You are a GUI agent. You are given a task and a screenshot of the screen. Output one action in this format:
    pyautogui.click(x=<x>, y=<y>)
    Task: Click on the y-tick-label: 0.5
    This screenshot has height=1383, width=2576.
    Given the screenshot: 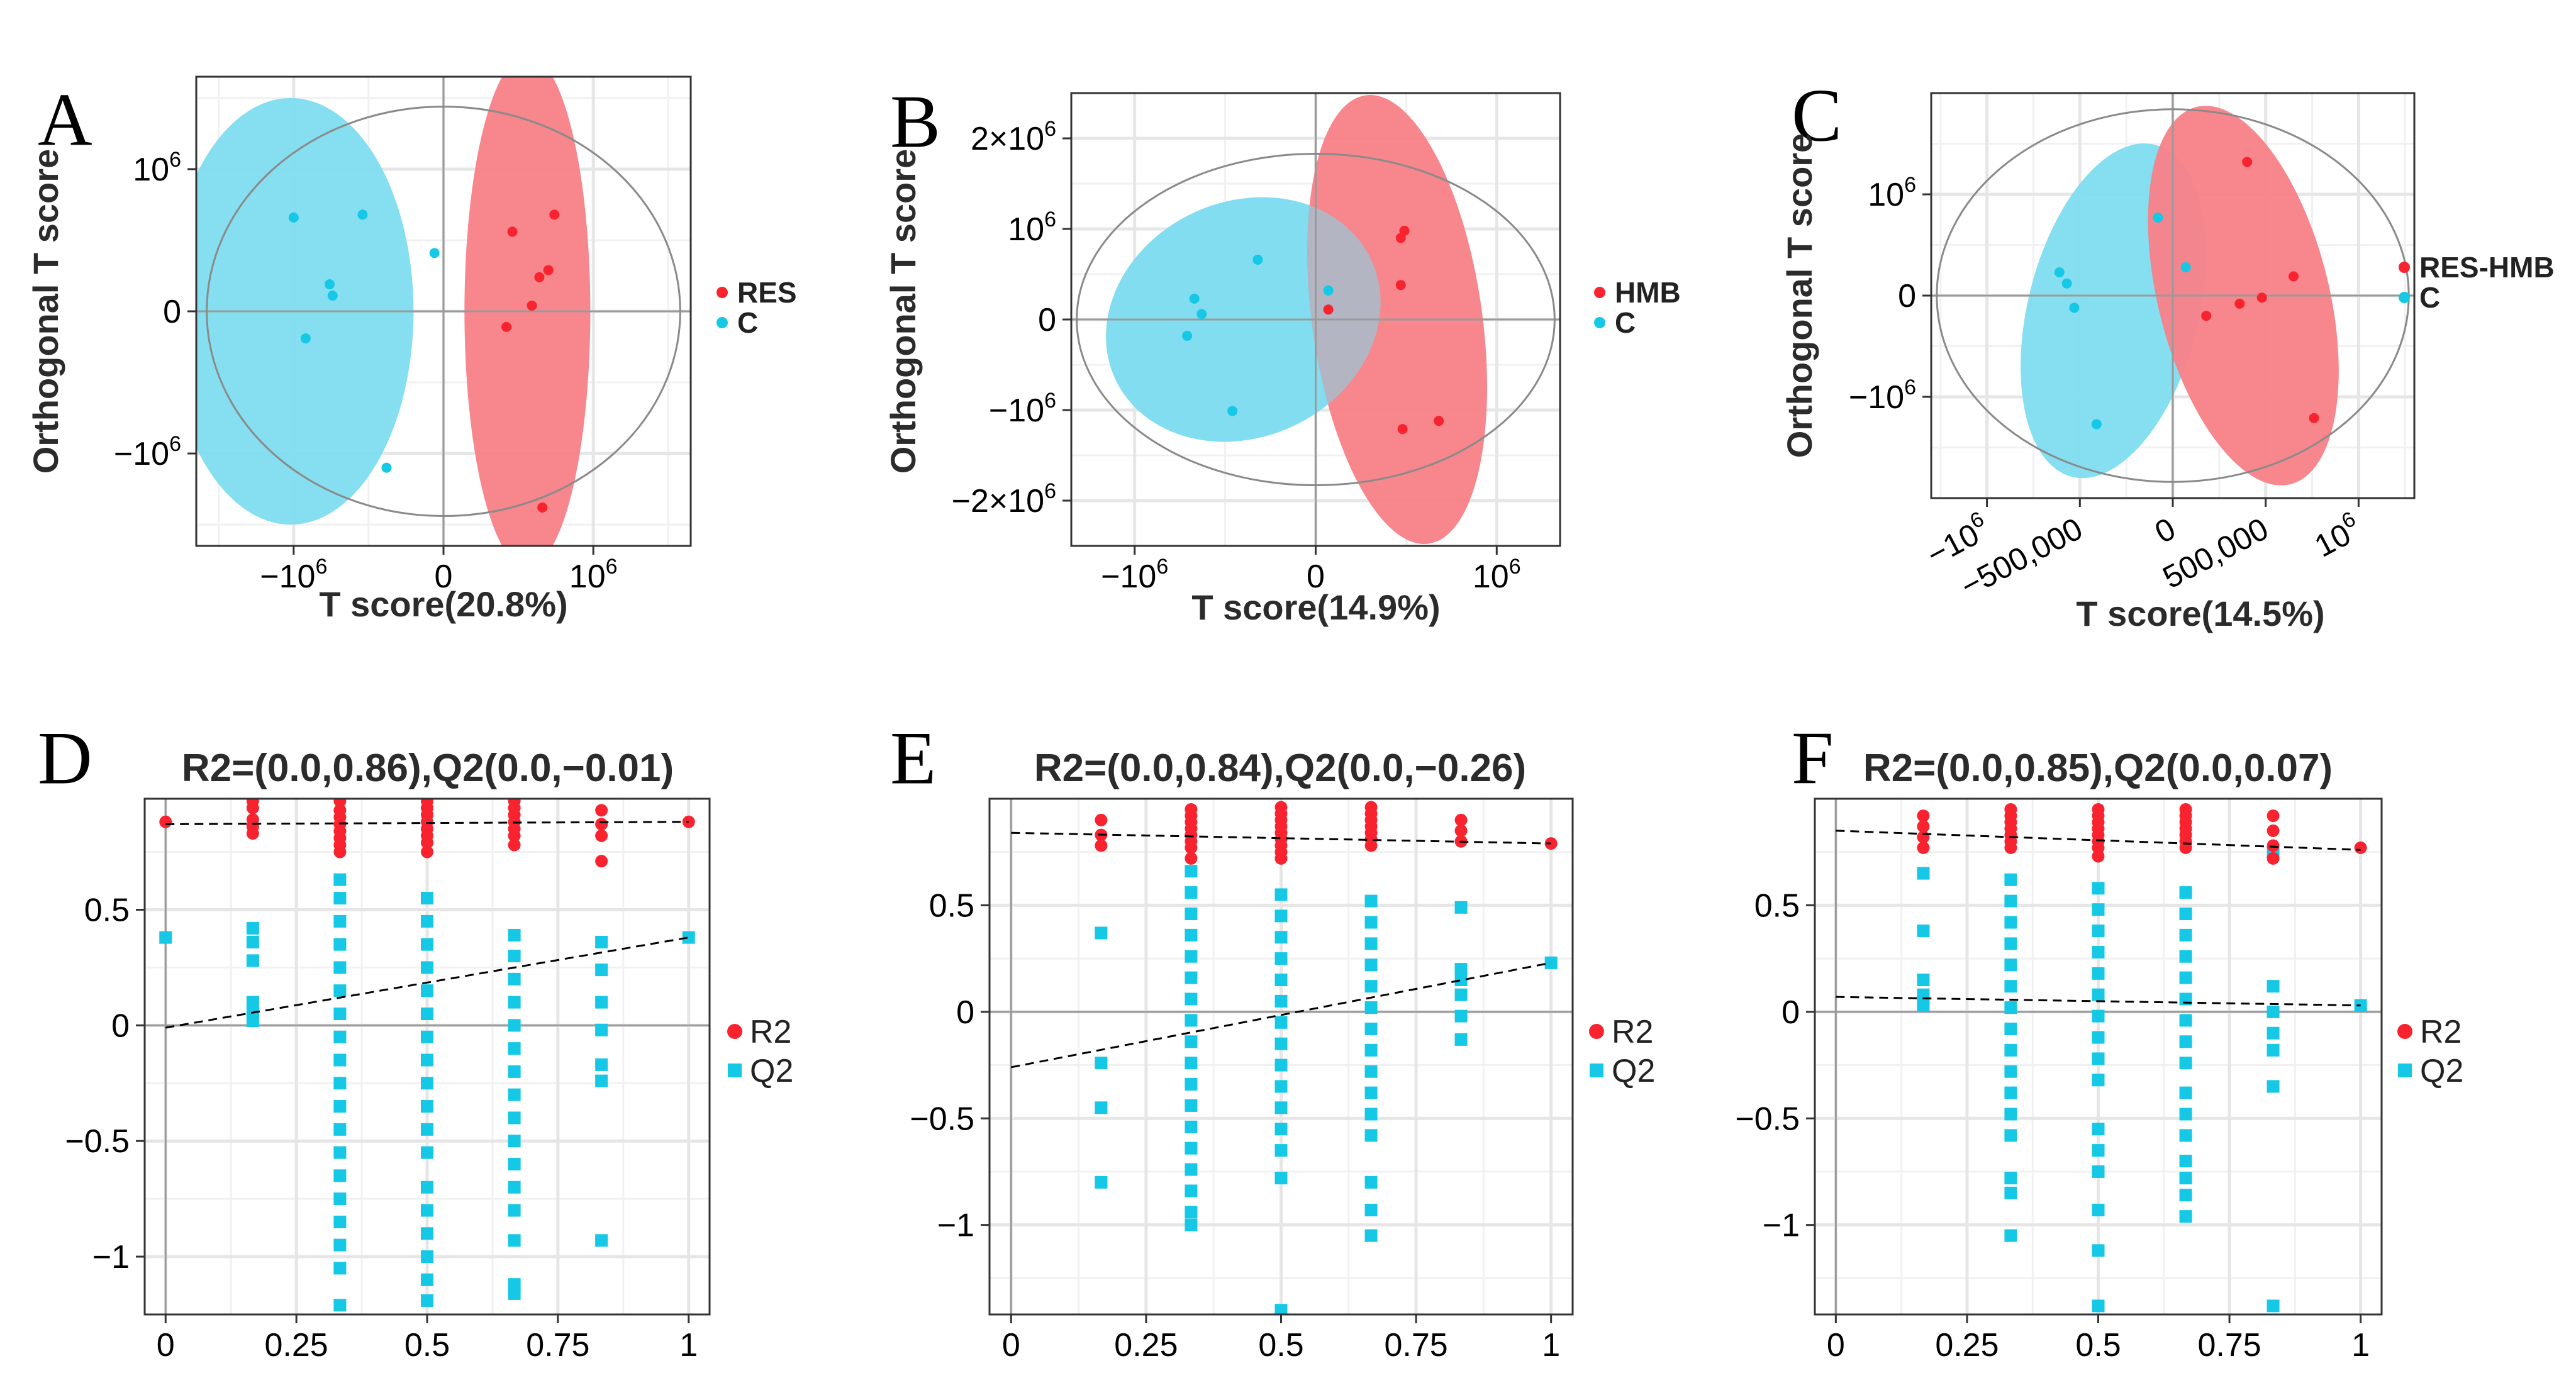 What is the action you would take?
    pyautogui.click(x=107, y=910)
    